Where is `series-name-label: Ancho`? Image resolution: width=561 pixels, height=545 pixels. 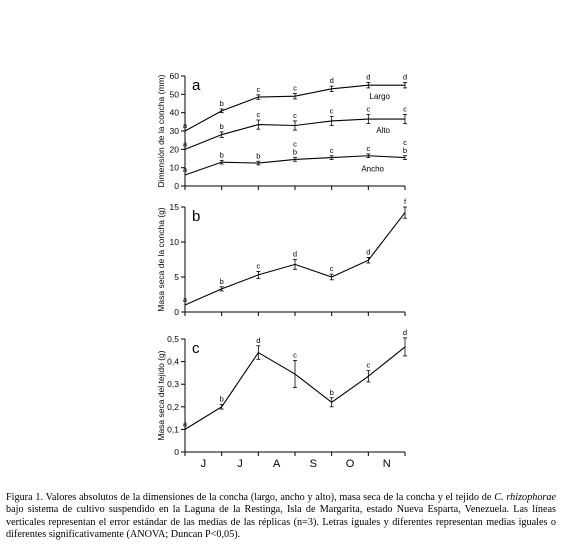
series-name-label: Ancho is located at coordinates (372, 169).